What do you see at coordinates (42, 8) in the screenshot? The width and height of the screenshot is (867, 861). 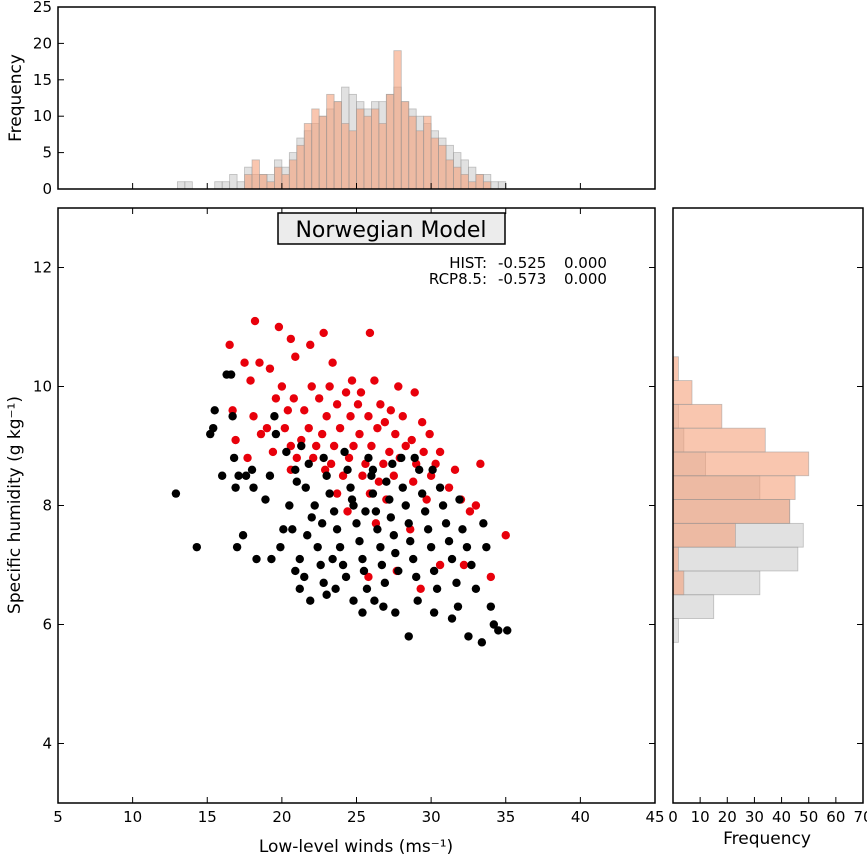 I see `top-y-tick-label-25: 25` at bounding box center [42, 8].